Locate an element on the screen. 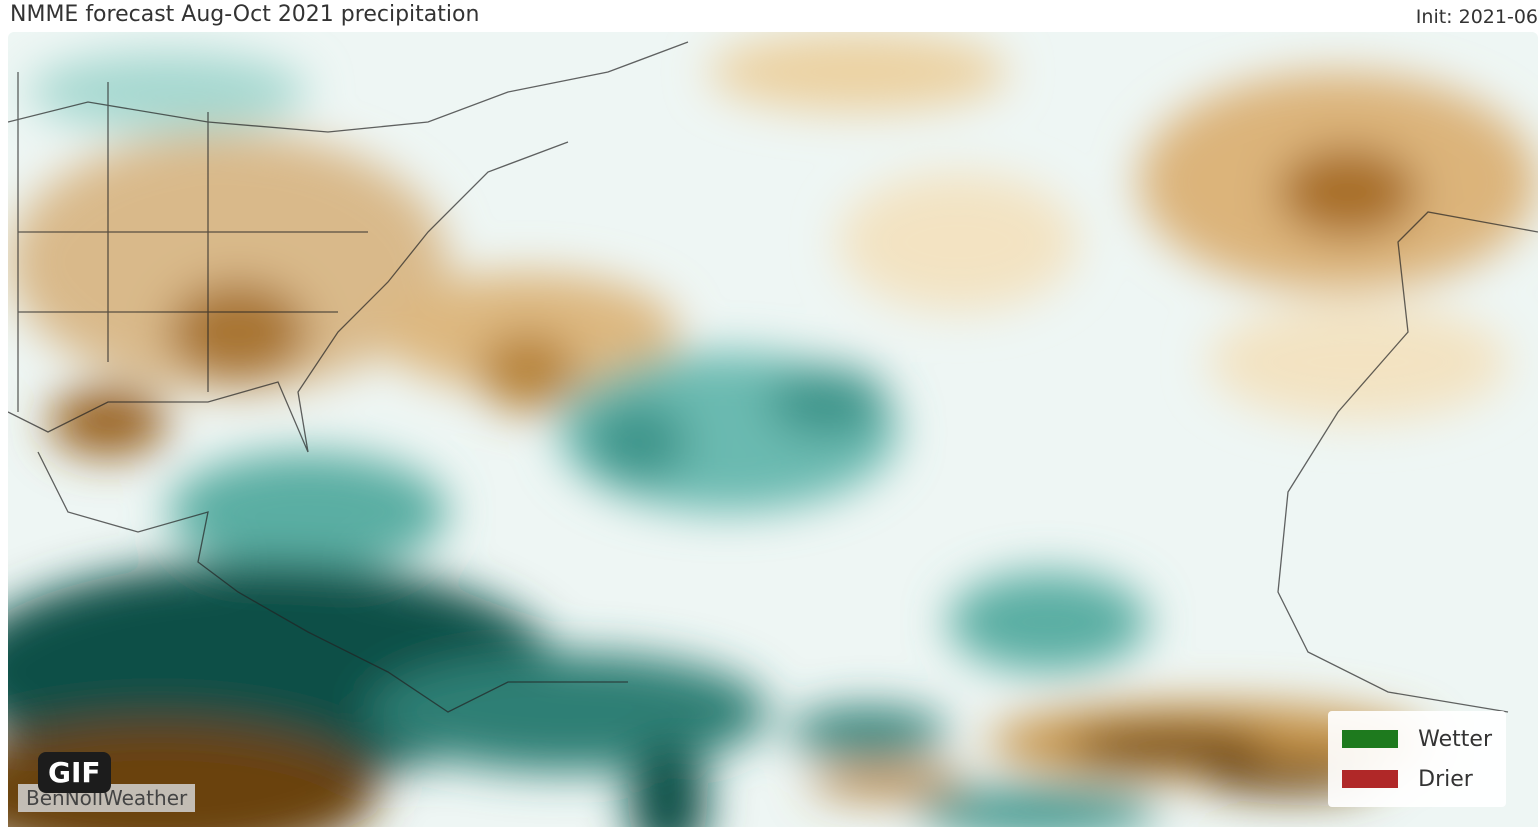  drier-swatch is located at coordinates (1370, 779).